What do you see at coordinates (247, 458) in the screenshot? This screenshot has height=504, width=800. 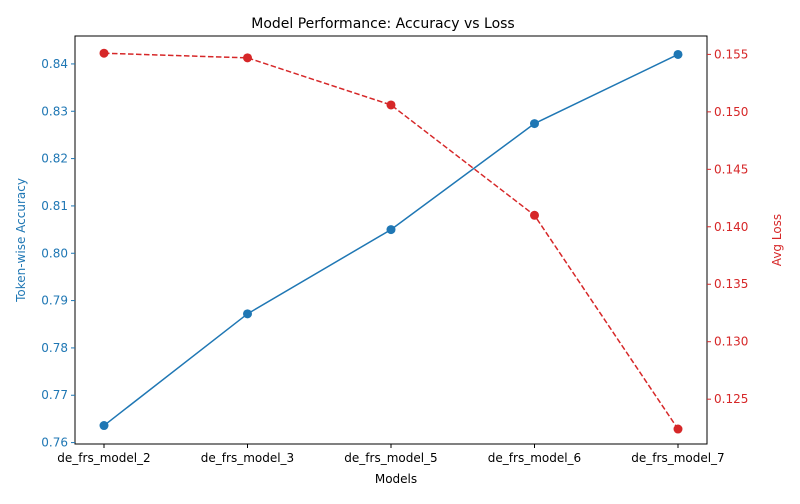 I see `x-tick-label: de_frs_model_3` at bounding box center [247, 458].